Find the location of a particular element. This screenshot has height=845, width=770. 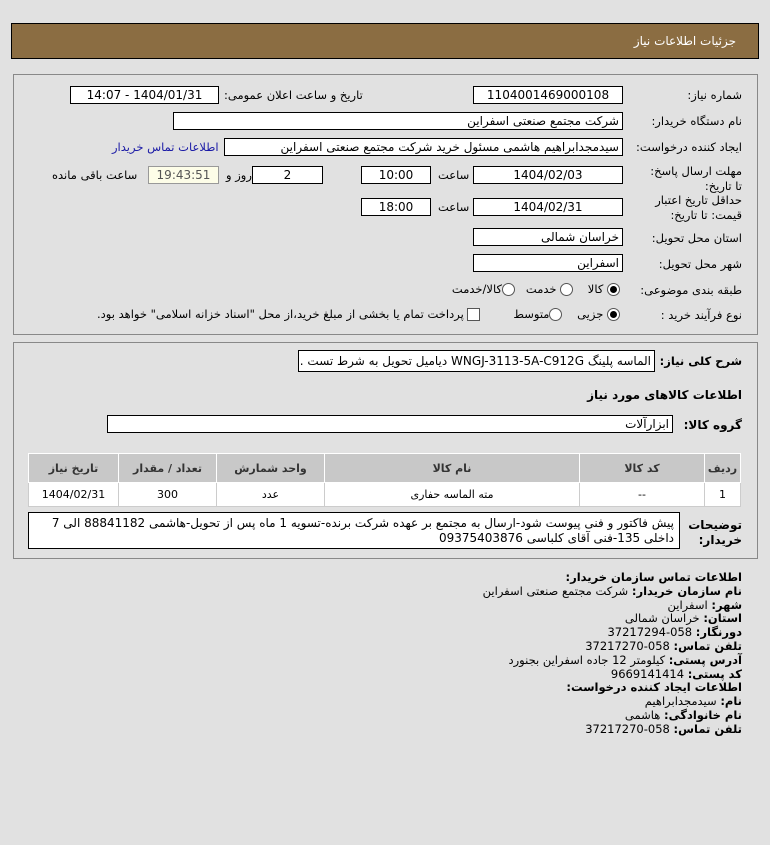

fax-value: 058-37217294 is located at coordinates (650, 632).